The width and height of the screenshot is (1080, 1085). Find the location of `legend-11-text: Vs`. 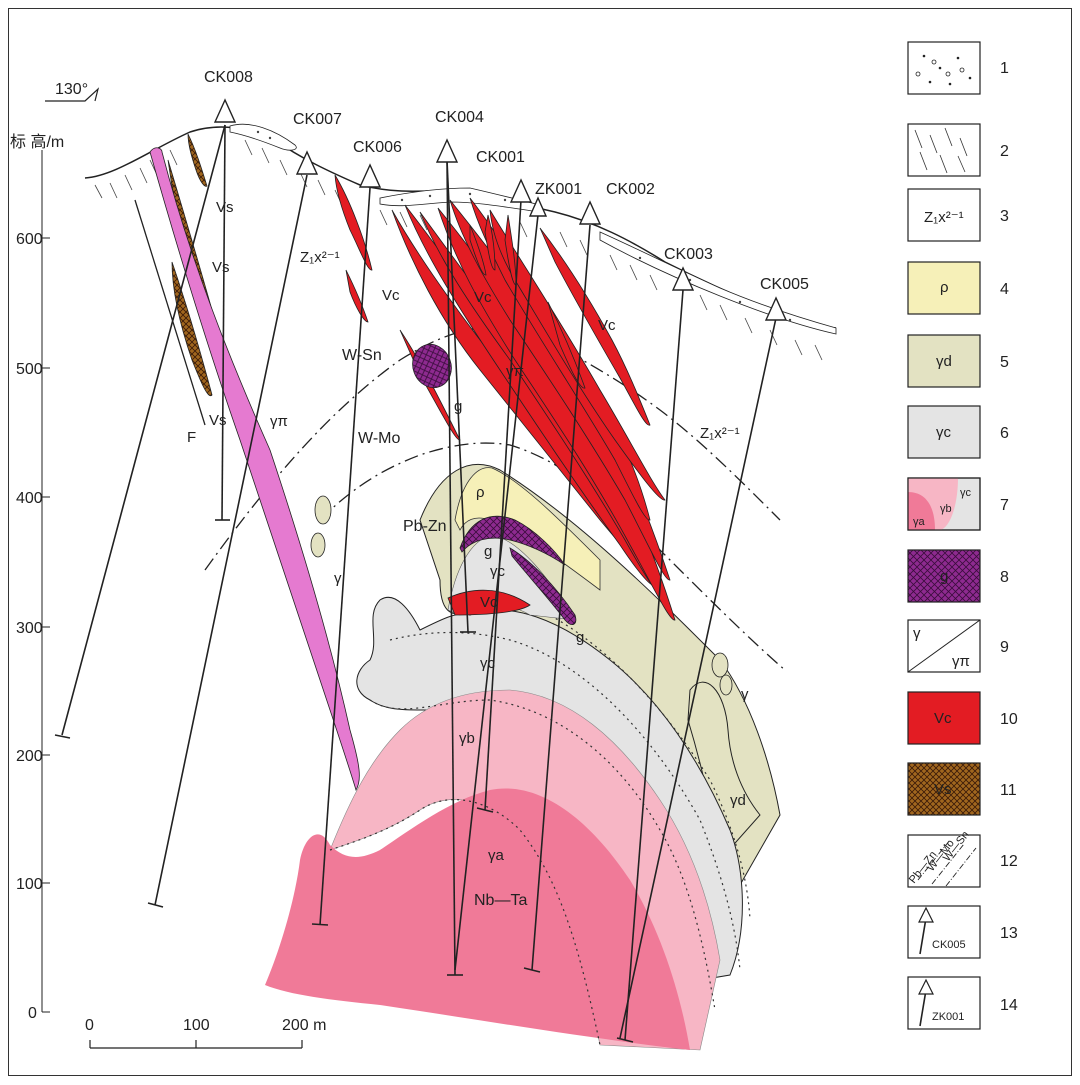

legend-11-text: Vs is located at coordinates (943, 789).